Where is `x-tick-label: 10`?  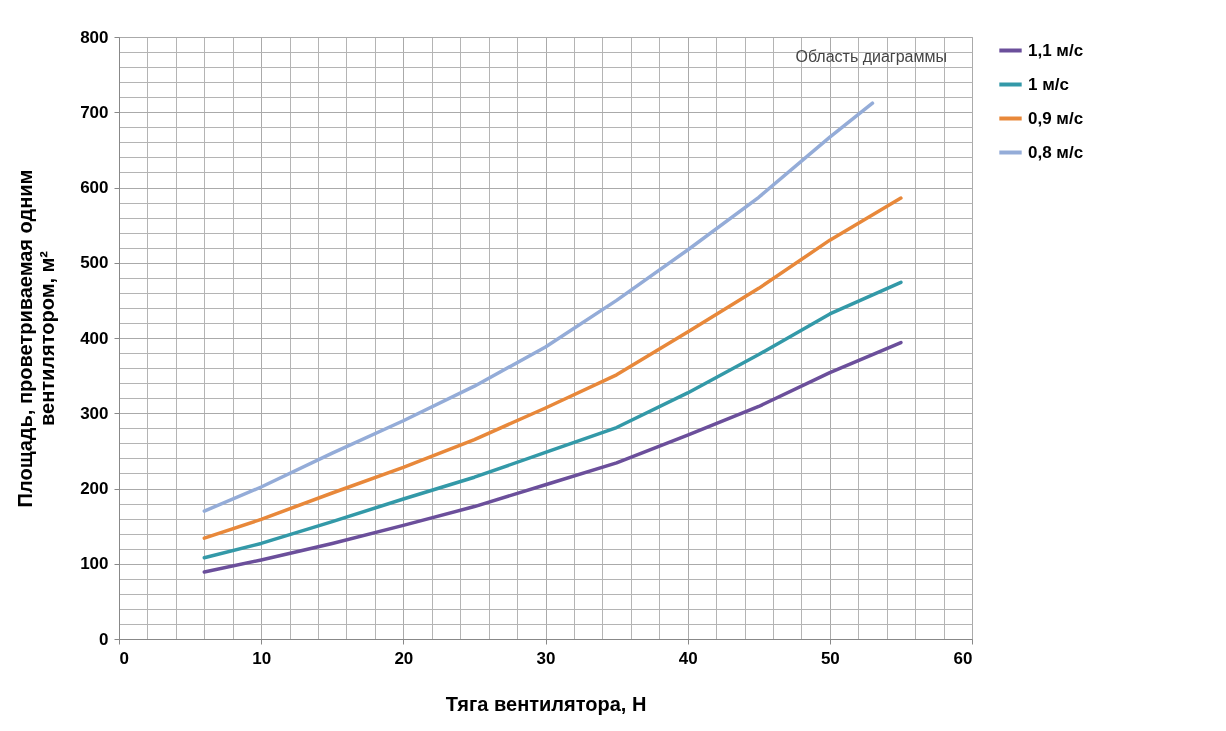 x-tick-label: 10 is located at coordinates (262, 658).